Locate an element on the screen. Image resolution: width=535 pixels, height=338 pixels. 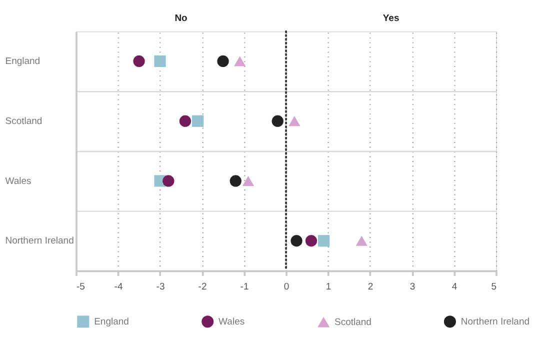
x-tick-label: -3 is located at coordinates (160, 286).